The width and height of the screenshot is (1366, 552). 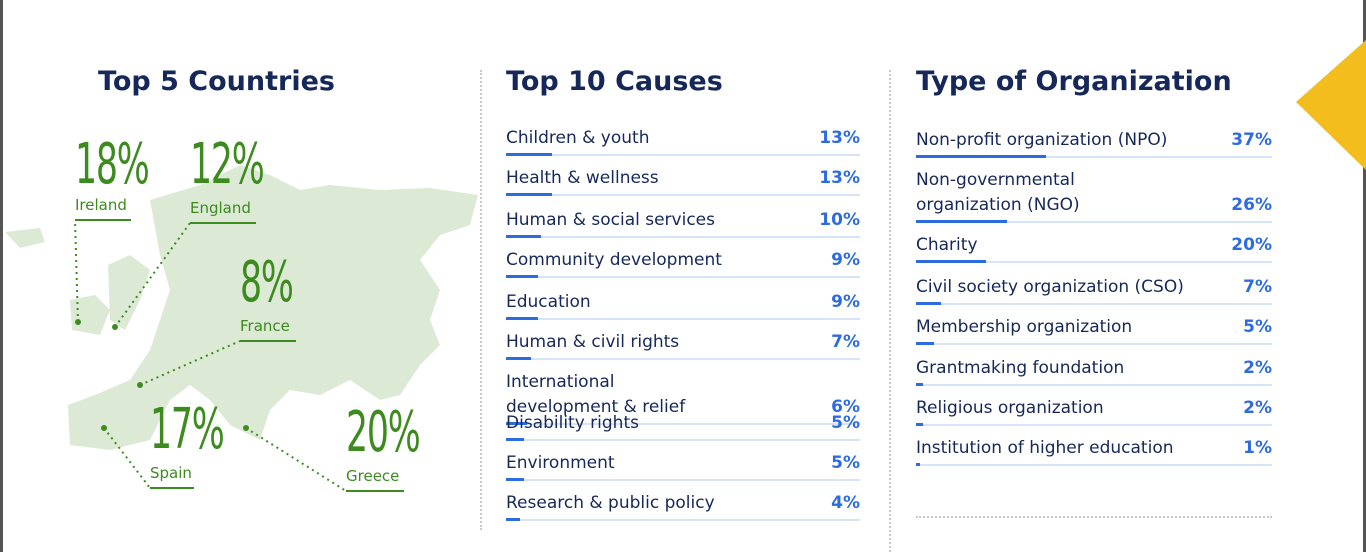 I want to click on country-name: France, so click(x=265, y=326).